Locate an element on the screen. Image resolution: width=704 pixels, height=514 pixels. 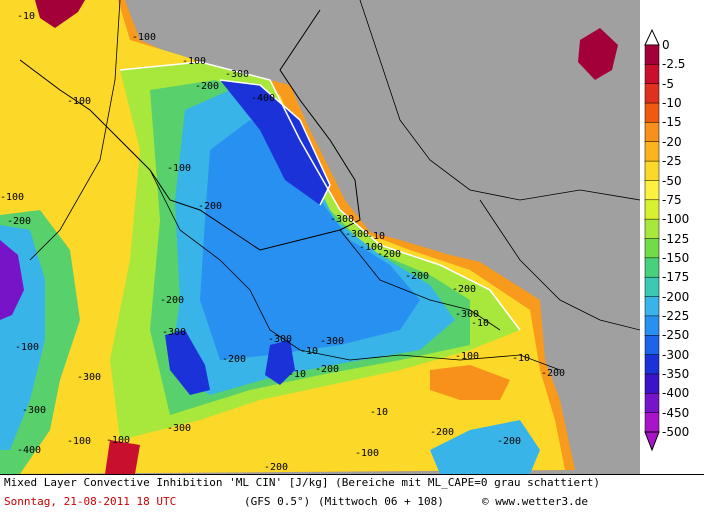
legend-label: -225 is located at coordinates (676, 315).